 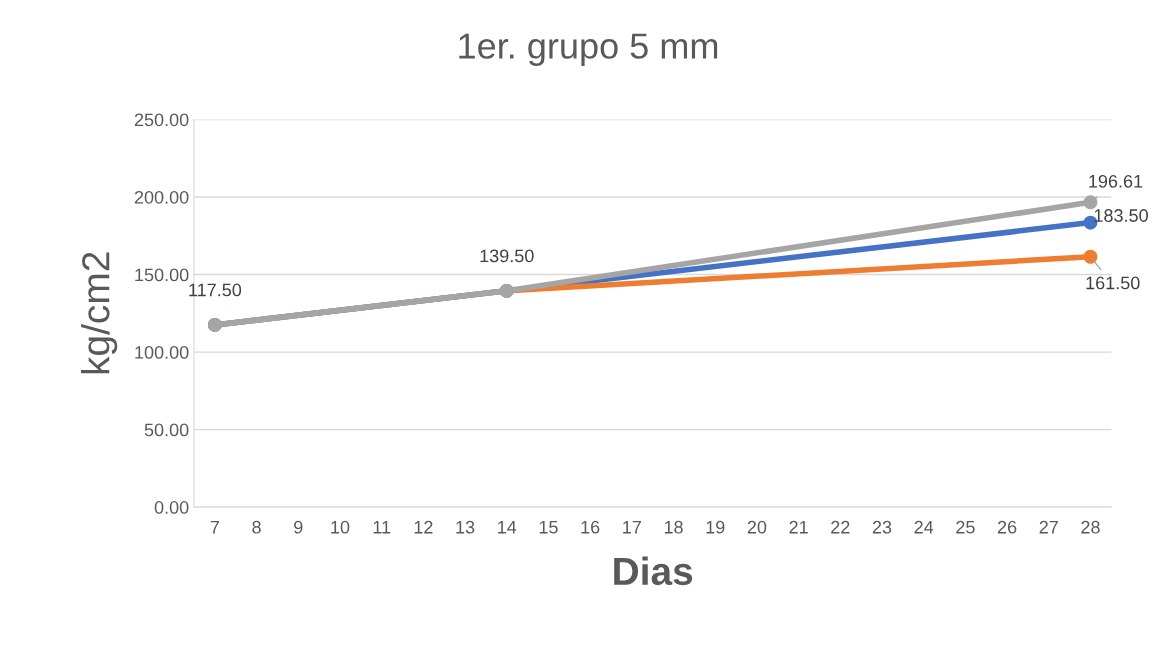 What do you see at coordinates (423, 527) in the screenshot?
I see `x-tick-label: 12` at bounding box center [423, 527].